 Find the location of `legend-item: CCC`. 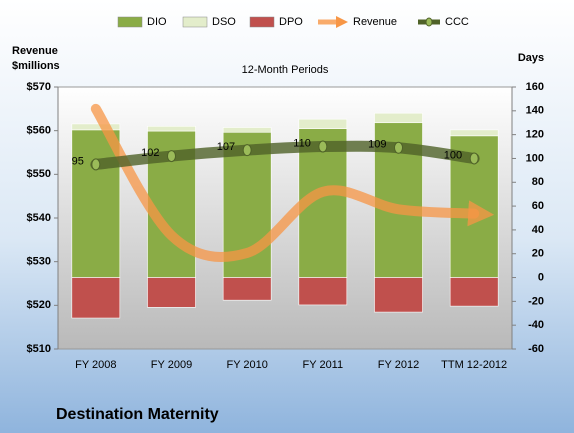

legend-item: CCC is located at coordinates (443, 22).